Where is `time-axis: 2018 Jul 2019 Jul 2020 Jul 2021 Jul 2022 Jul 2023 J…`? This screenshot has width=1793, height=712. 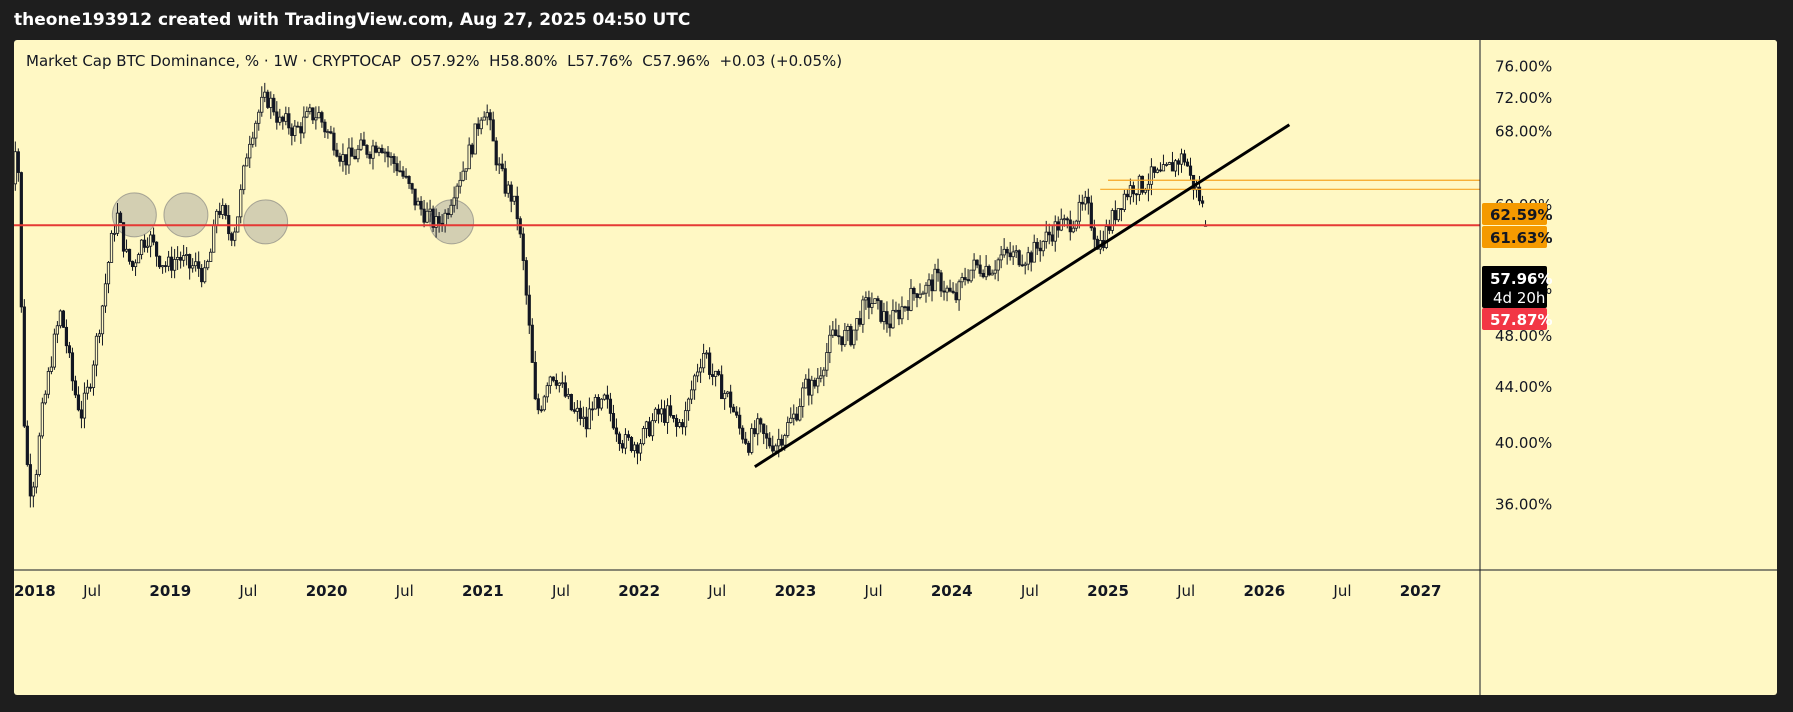
time-axis: 2018 Jul 2019 Jul 2020 Jul 2021 Jul 2022 Jul 2023 J… is located at coordinates (727, 591).